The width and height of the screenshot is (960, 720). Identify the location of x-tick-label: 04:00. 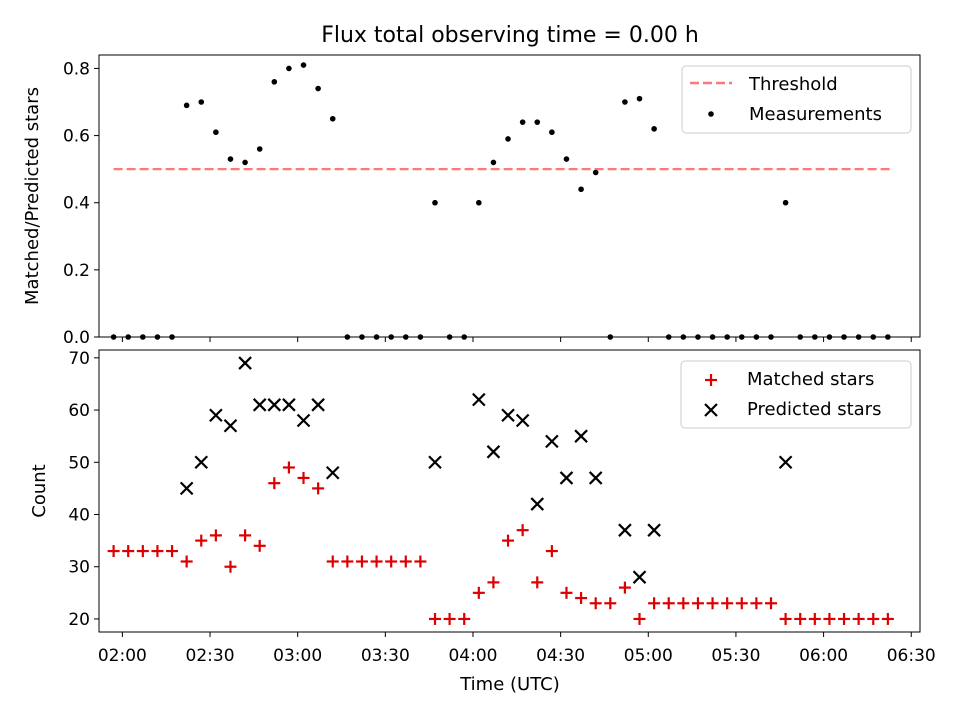
(472, 656).